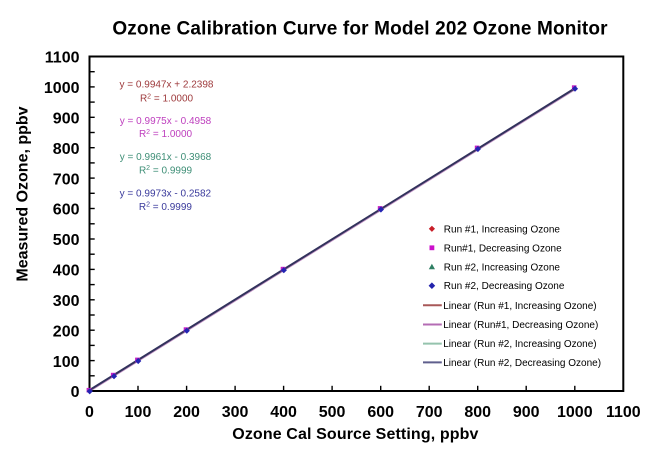 The image size is (665, 464). I want to click on svg-text: Run#1, Decreasing Ozone, so click(503, 248).